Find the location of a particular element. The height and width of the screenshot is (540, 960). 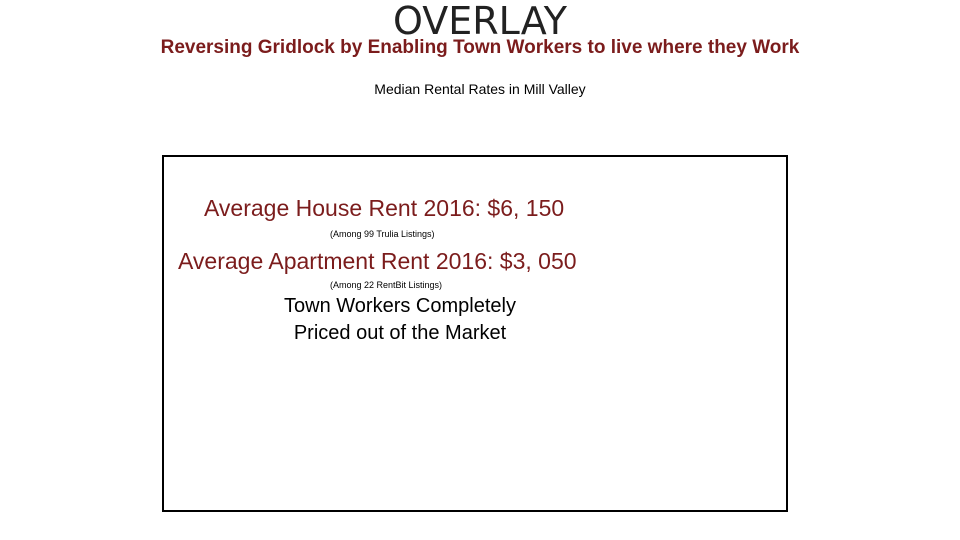

house-rent-source-note: (Among 99 Trulia Listings) is located at coordinates (382, 234).